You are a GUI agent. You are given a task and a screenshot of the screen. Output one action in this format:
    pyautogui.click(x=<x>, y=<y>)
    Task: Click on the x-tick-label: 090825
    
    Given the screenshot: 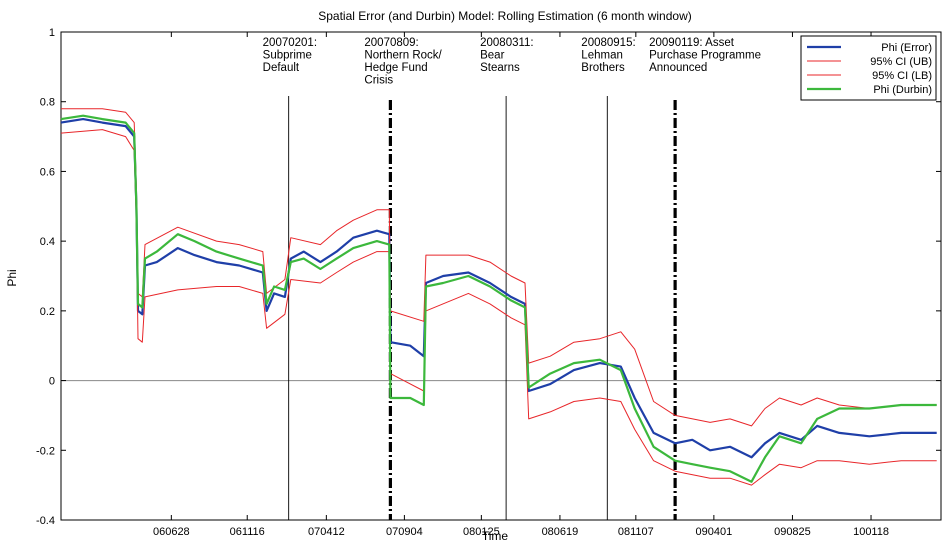 What is the action you would take?
    pyautogui.click(x=792, y=532)
    